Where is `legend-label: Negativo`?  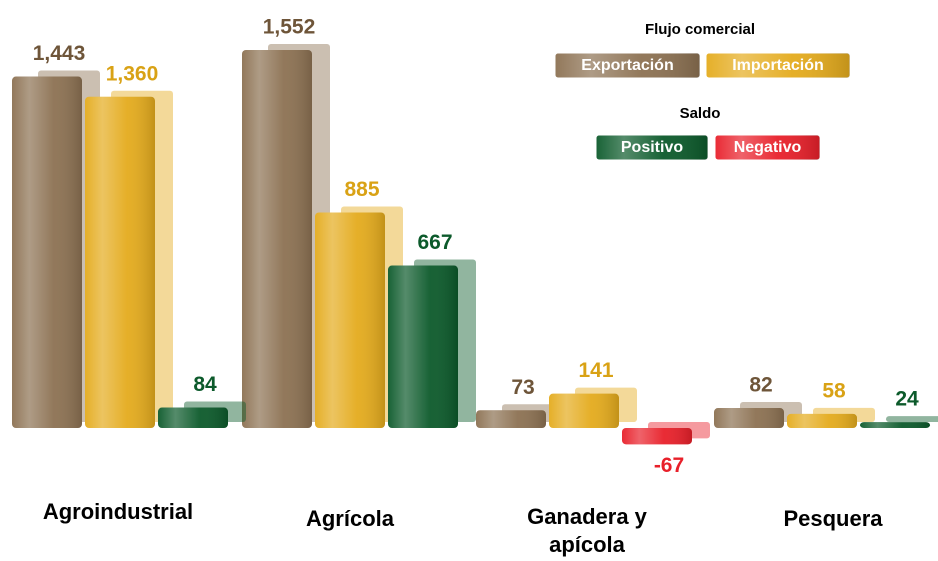 legend-label: Negativo is located at coordinates (768, 147).